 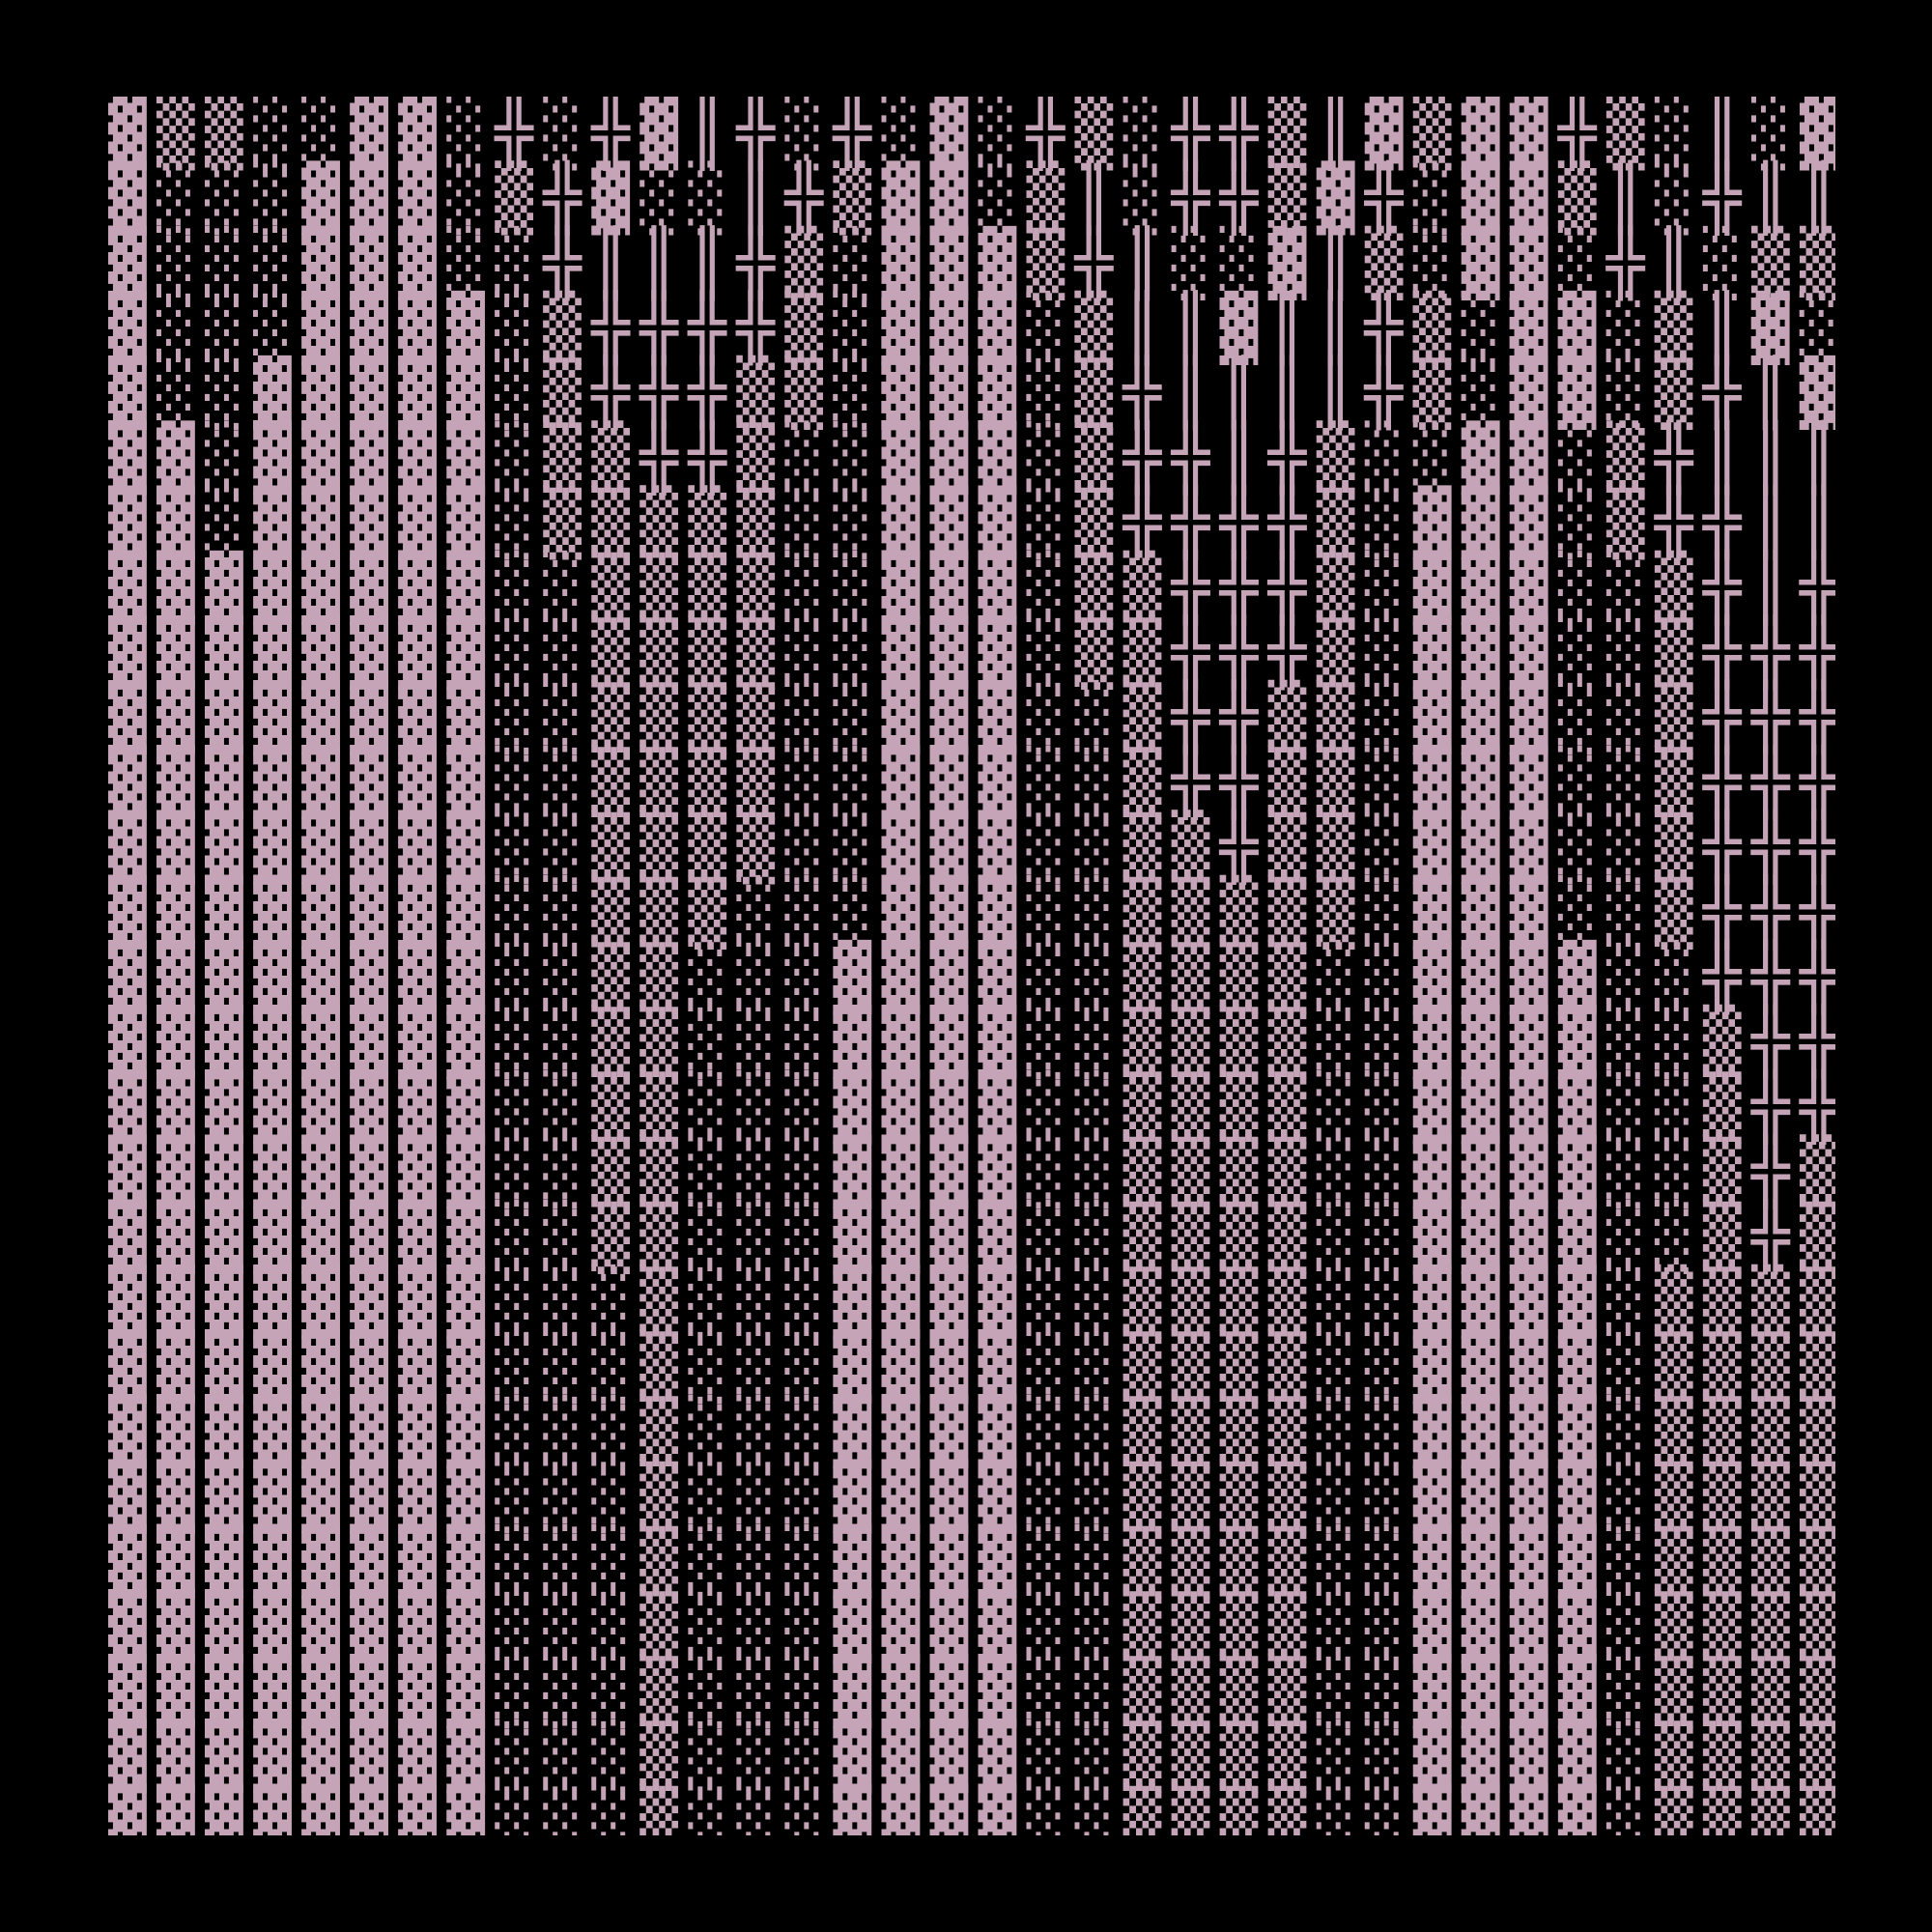 I want to click on art-row: ▓▒▒░░▓▓░╬░╬▓║╬░╬░▓░╬▒░╬╬▒║▓▒▓▓╬▒░║░▓░, so click(x=997, y=133).